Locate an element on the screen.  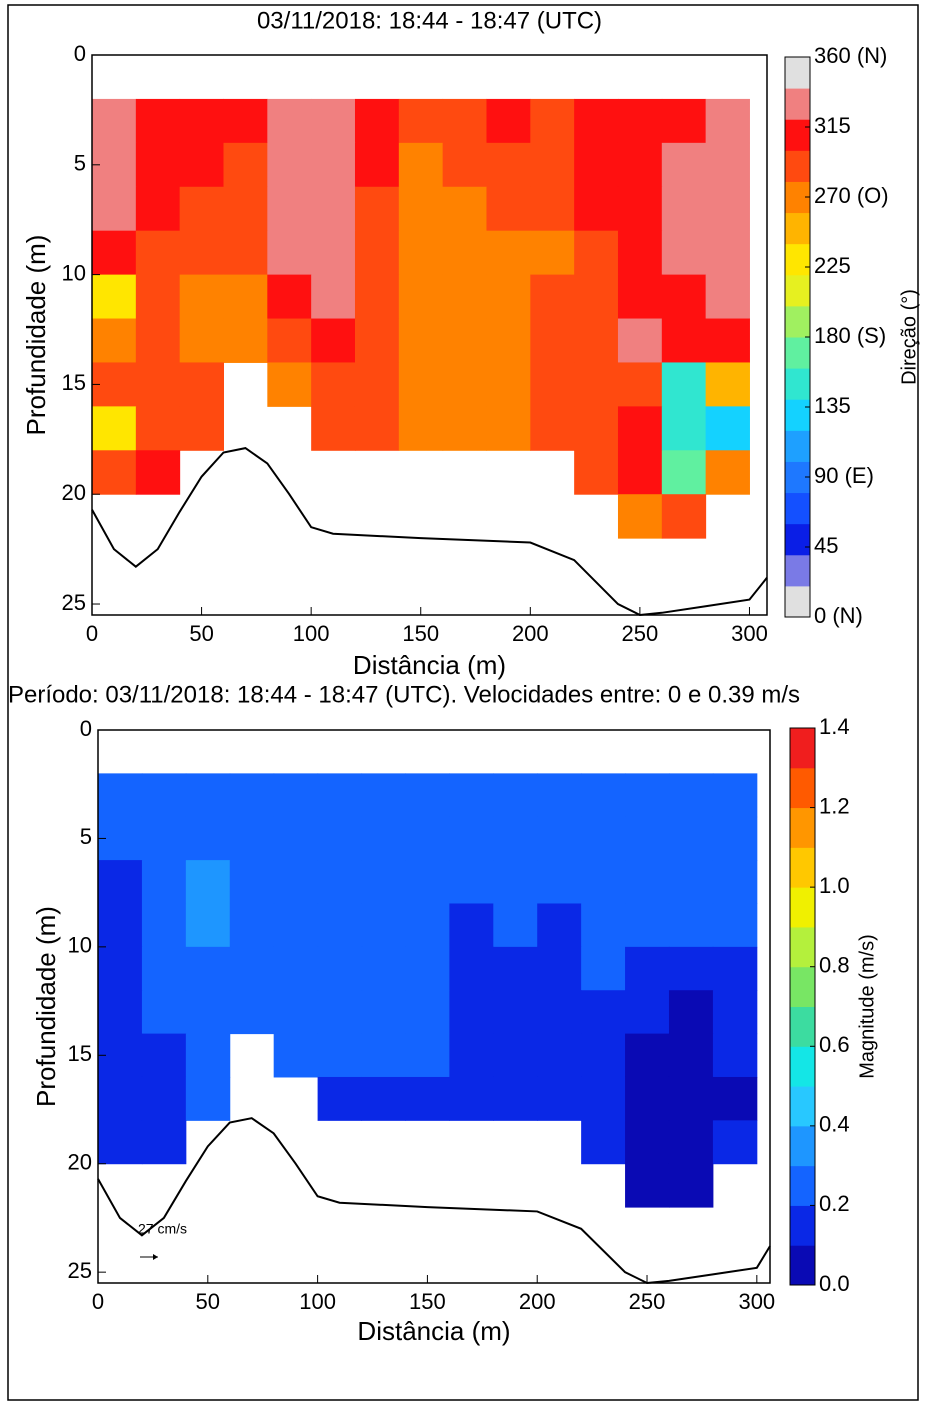
x-tick-label: 250 is located at coordinates (647, 1301).